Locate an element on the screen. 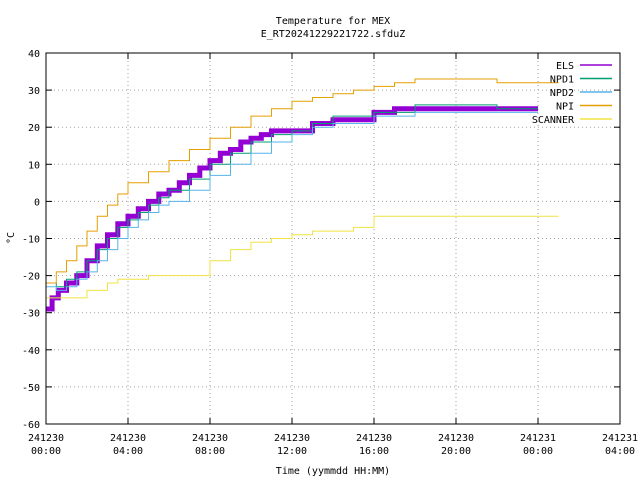 This screenshot has width=640, height=480. x-tick-time-label: 12:00 is located at coordinates (292, 451).